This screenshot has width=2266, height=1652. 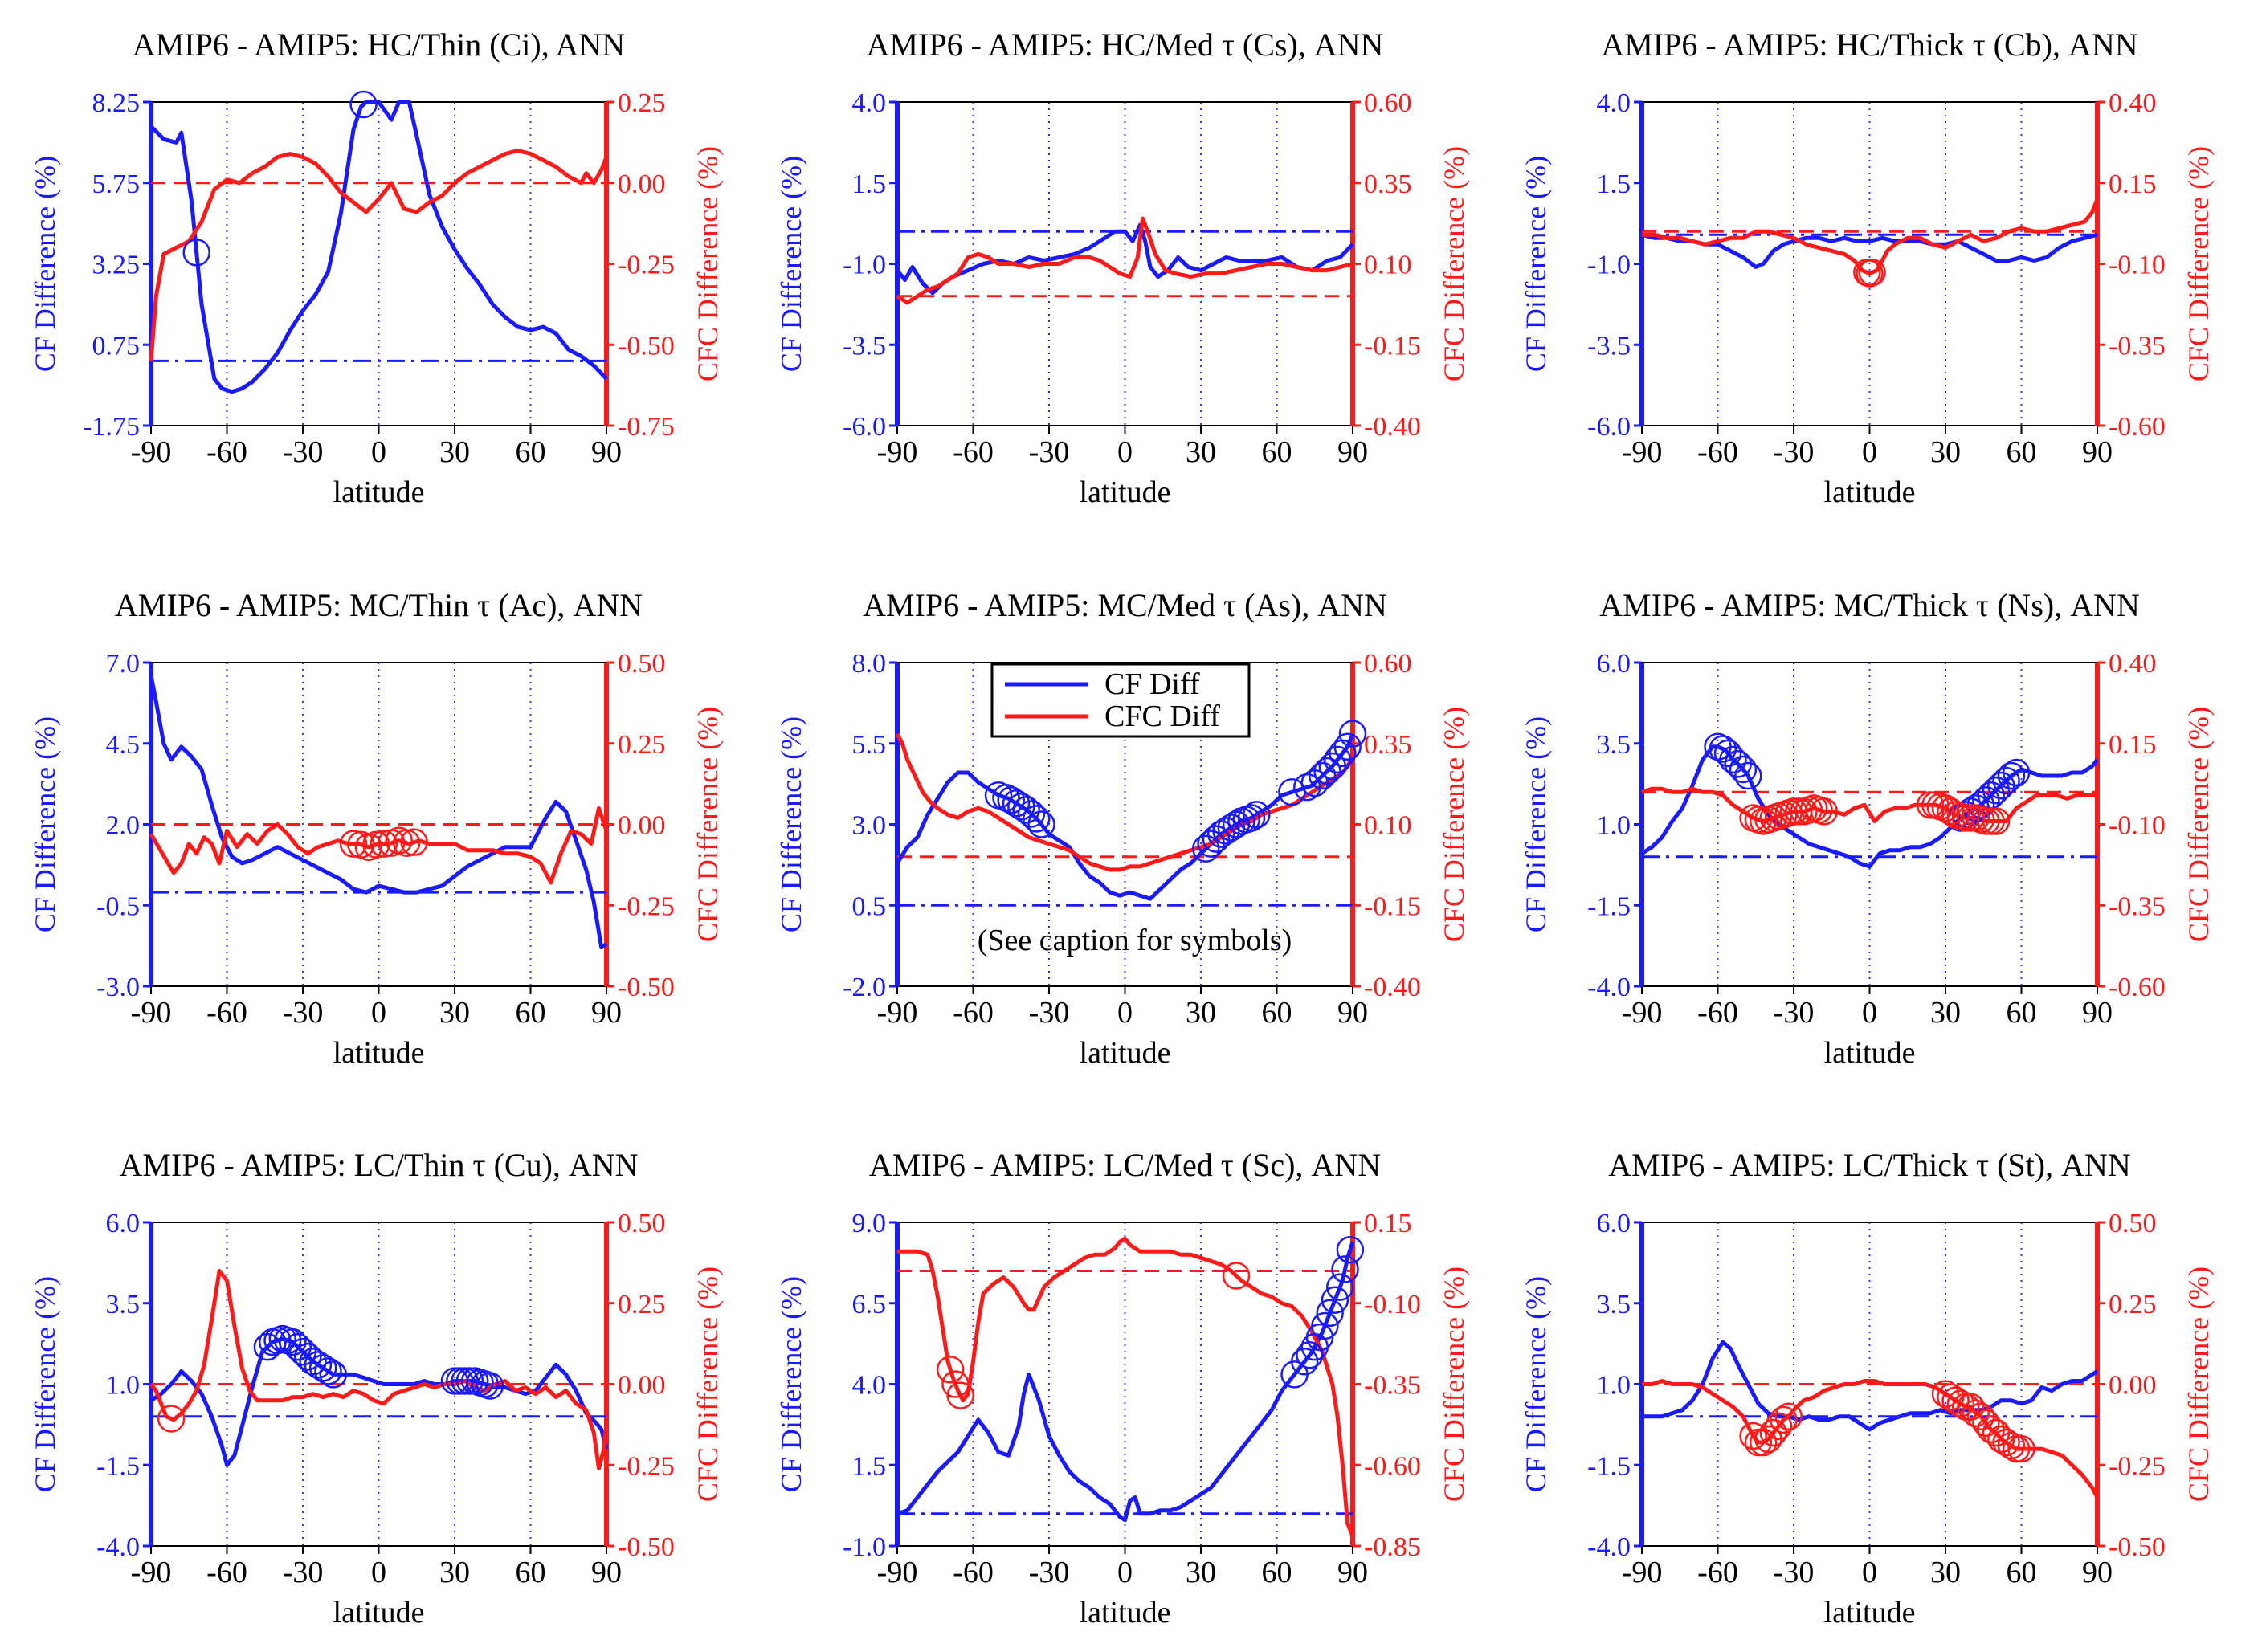 I want to click on panel-title: AMIP6 - AMIP5: MC/Thick τ (Ns), ANN, so click(x=1869, y=605).